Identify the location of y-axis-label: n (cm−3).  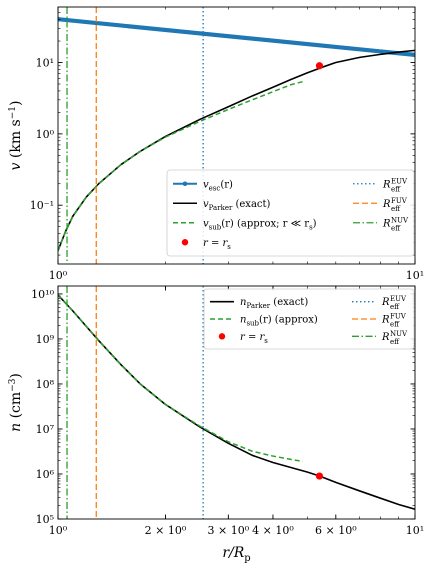
(16, 402).